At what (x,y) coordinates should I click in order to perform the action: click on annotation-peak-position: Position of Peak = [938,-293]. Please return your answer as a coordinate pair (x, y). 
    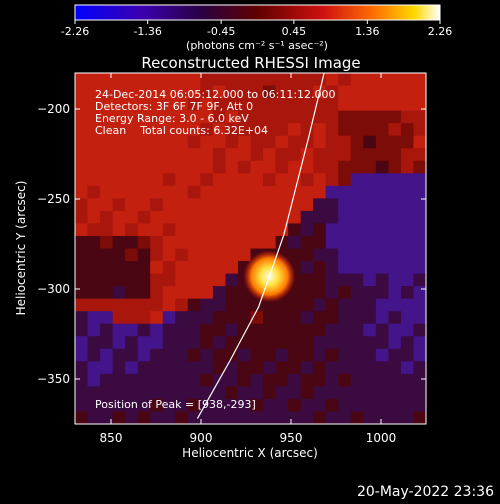
    Looking at the image, I should click on (175, 404).